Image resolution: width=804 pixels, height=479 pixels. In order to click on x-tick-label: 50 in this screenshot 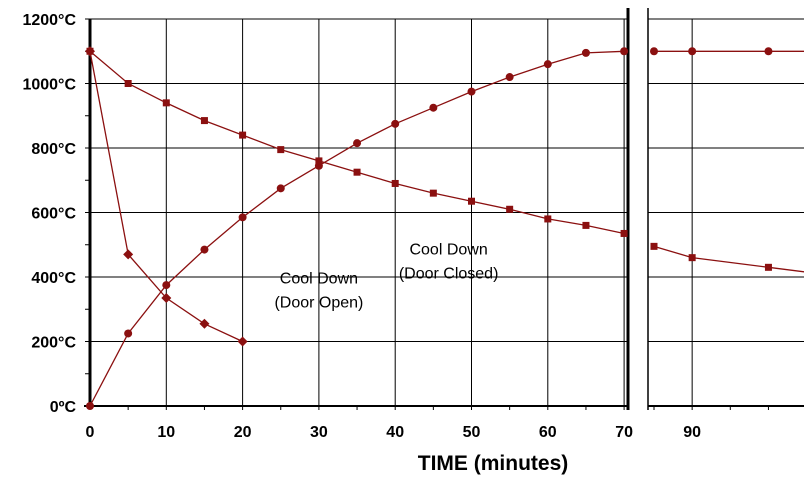, I will do `click(472, 432)`.